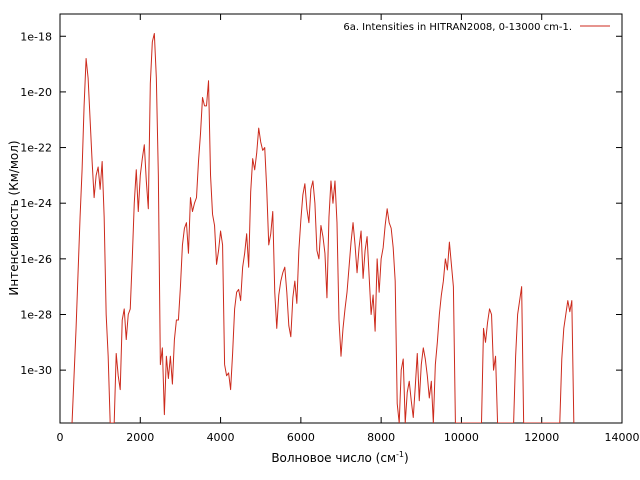 The height and width of the screenshot is (480, 640). I want to click on y-tick-label: 1e-30, so click(36, 370).